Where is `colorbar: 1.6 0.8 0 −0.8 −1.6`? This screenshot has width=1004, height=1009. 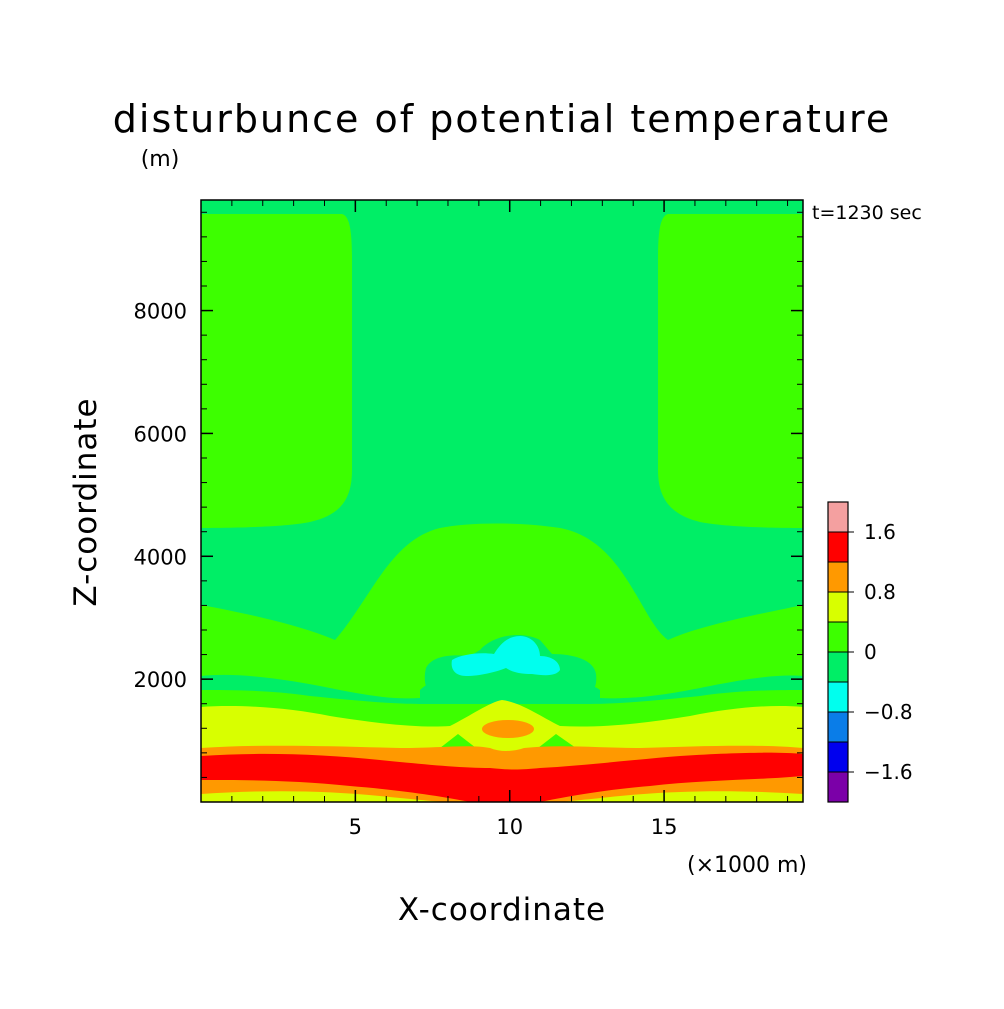 colorbar: 1.6 0.8 0 −0.8 −1.6 is located at coordinates (870, 652).